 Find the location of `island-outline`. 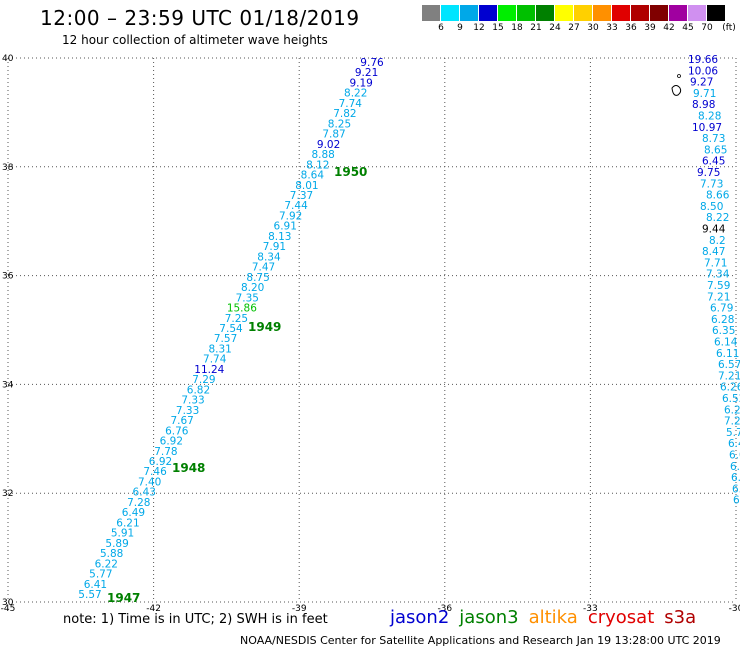

island-outline is located at coordinates (676, 90).